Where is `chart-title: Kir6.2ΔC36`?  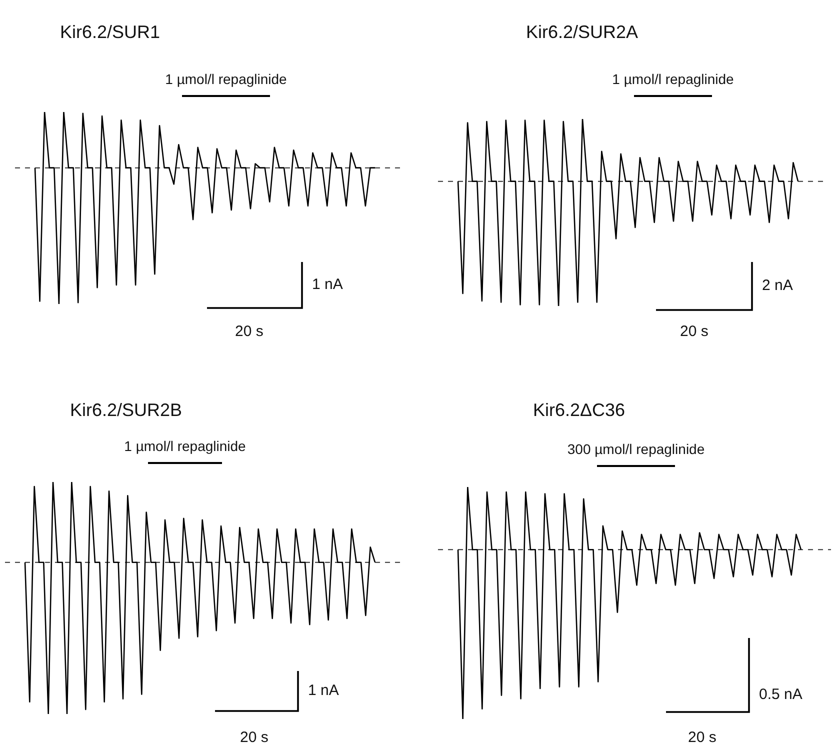 chart-title: Kir6.2ΔC36 is located at coordinates (579, 410).